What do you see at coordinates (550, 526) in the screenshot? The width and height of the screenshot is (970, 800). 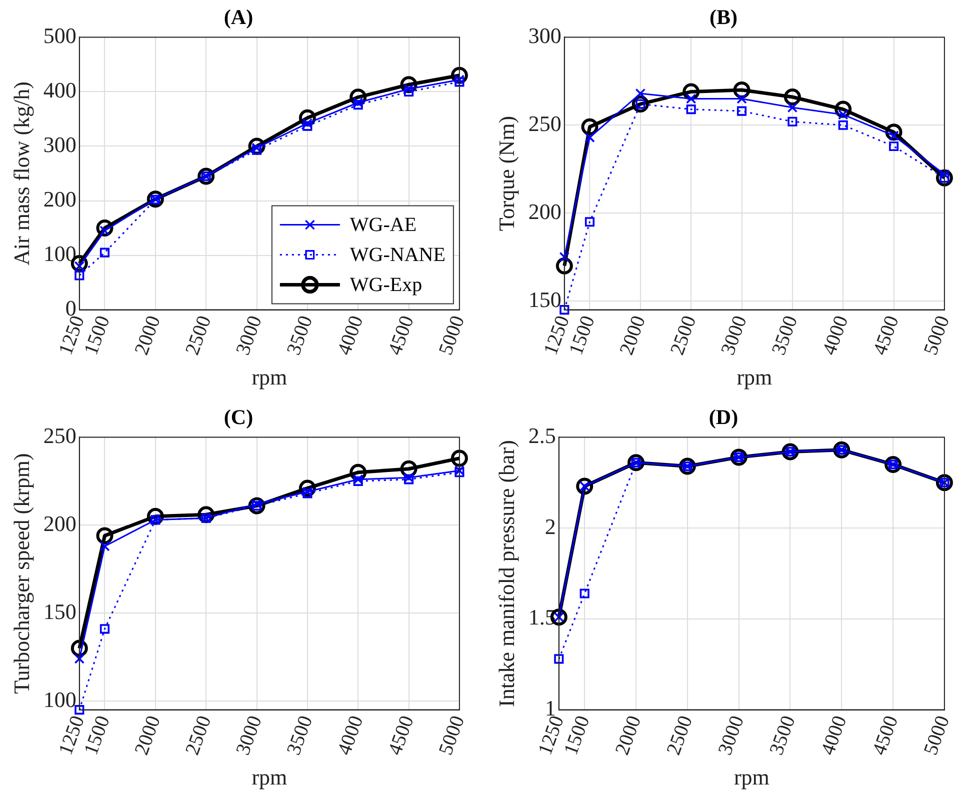 I see `y-tick-label: 2` at bounding box center [550, 526].